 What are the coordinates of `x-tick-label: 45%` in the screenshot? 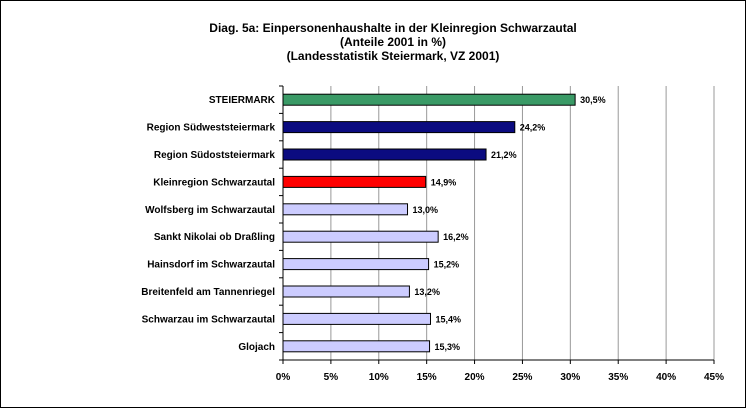 It's located at (714, 377).